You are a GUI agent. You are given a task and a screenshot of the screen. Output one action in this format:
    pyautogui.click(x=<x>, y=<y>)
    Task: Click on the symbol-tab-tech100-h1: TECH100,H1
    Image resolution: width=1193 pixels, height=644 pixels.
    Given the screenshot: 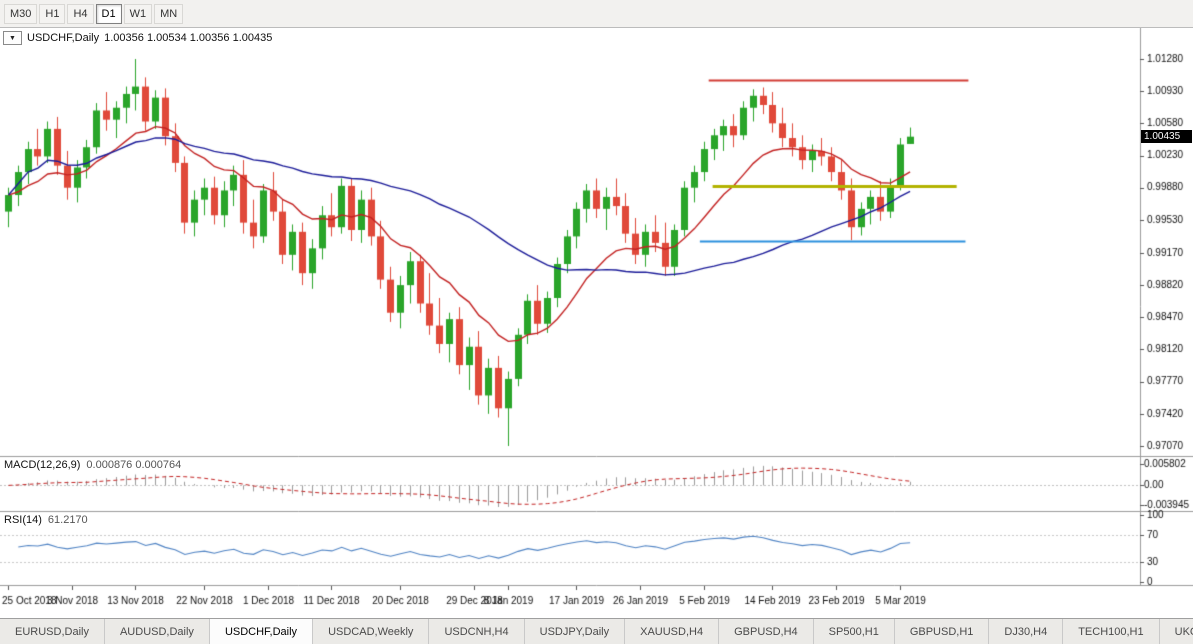 What is the action you would take?
    pyautogui.click(x=1111, y=631)
    